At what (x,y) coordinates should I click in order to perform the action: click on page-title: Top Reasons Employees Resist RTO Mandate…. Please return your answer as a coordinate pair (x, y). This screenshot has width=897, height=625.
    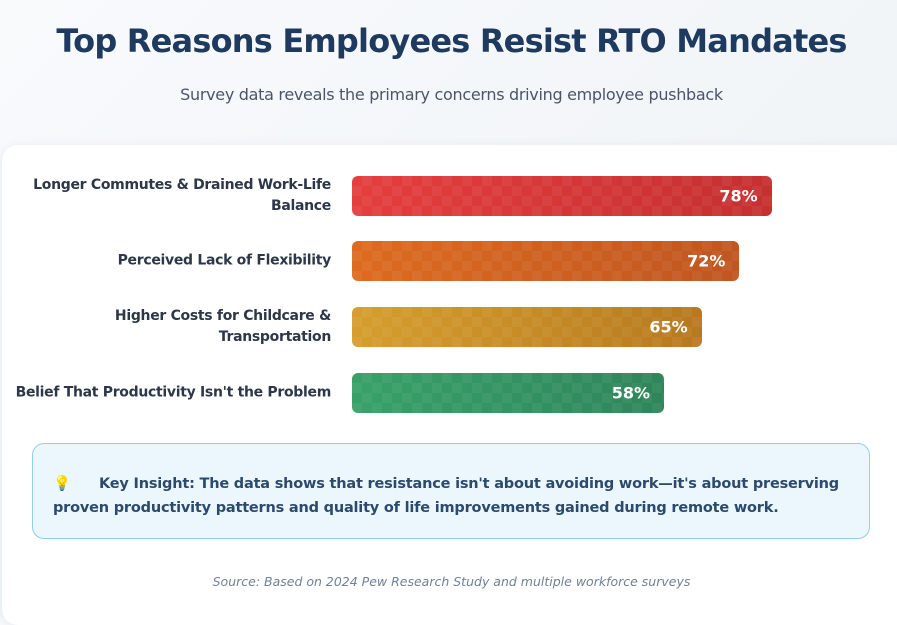
    Looking at the image, I should click on (451, 41).